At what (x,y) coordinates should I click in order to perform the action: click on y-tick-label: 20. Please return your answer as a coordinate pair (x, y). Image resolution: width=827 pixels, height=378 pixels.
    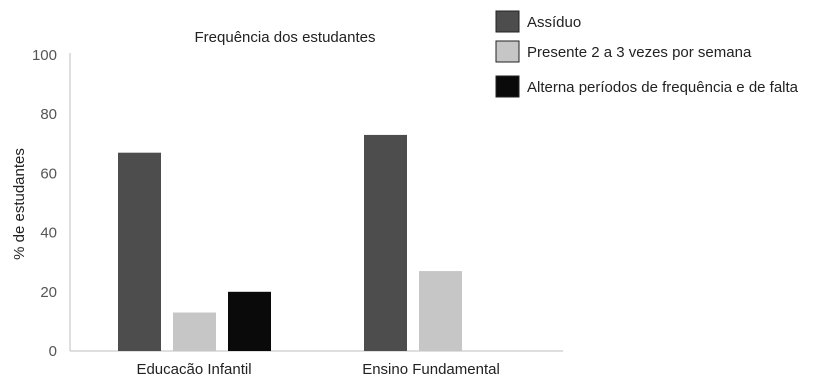
    Looking at the image, I should click on (48, 292).